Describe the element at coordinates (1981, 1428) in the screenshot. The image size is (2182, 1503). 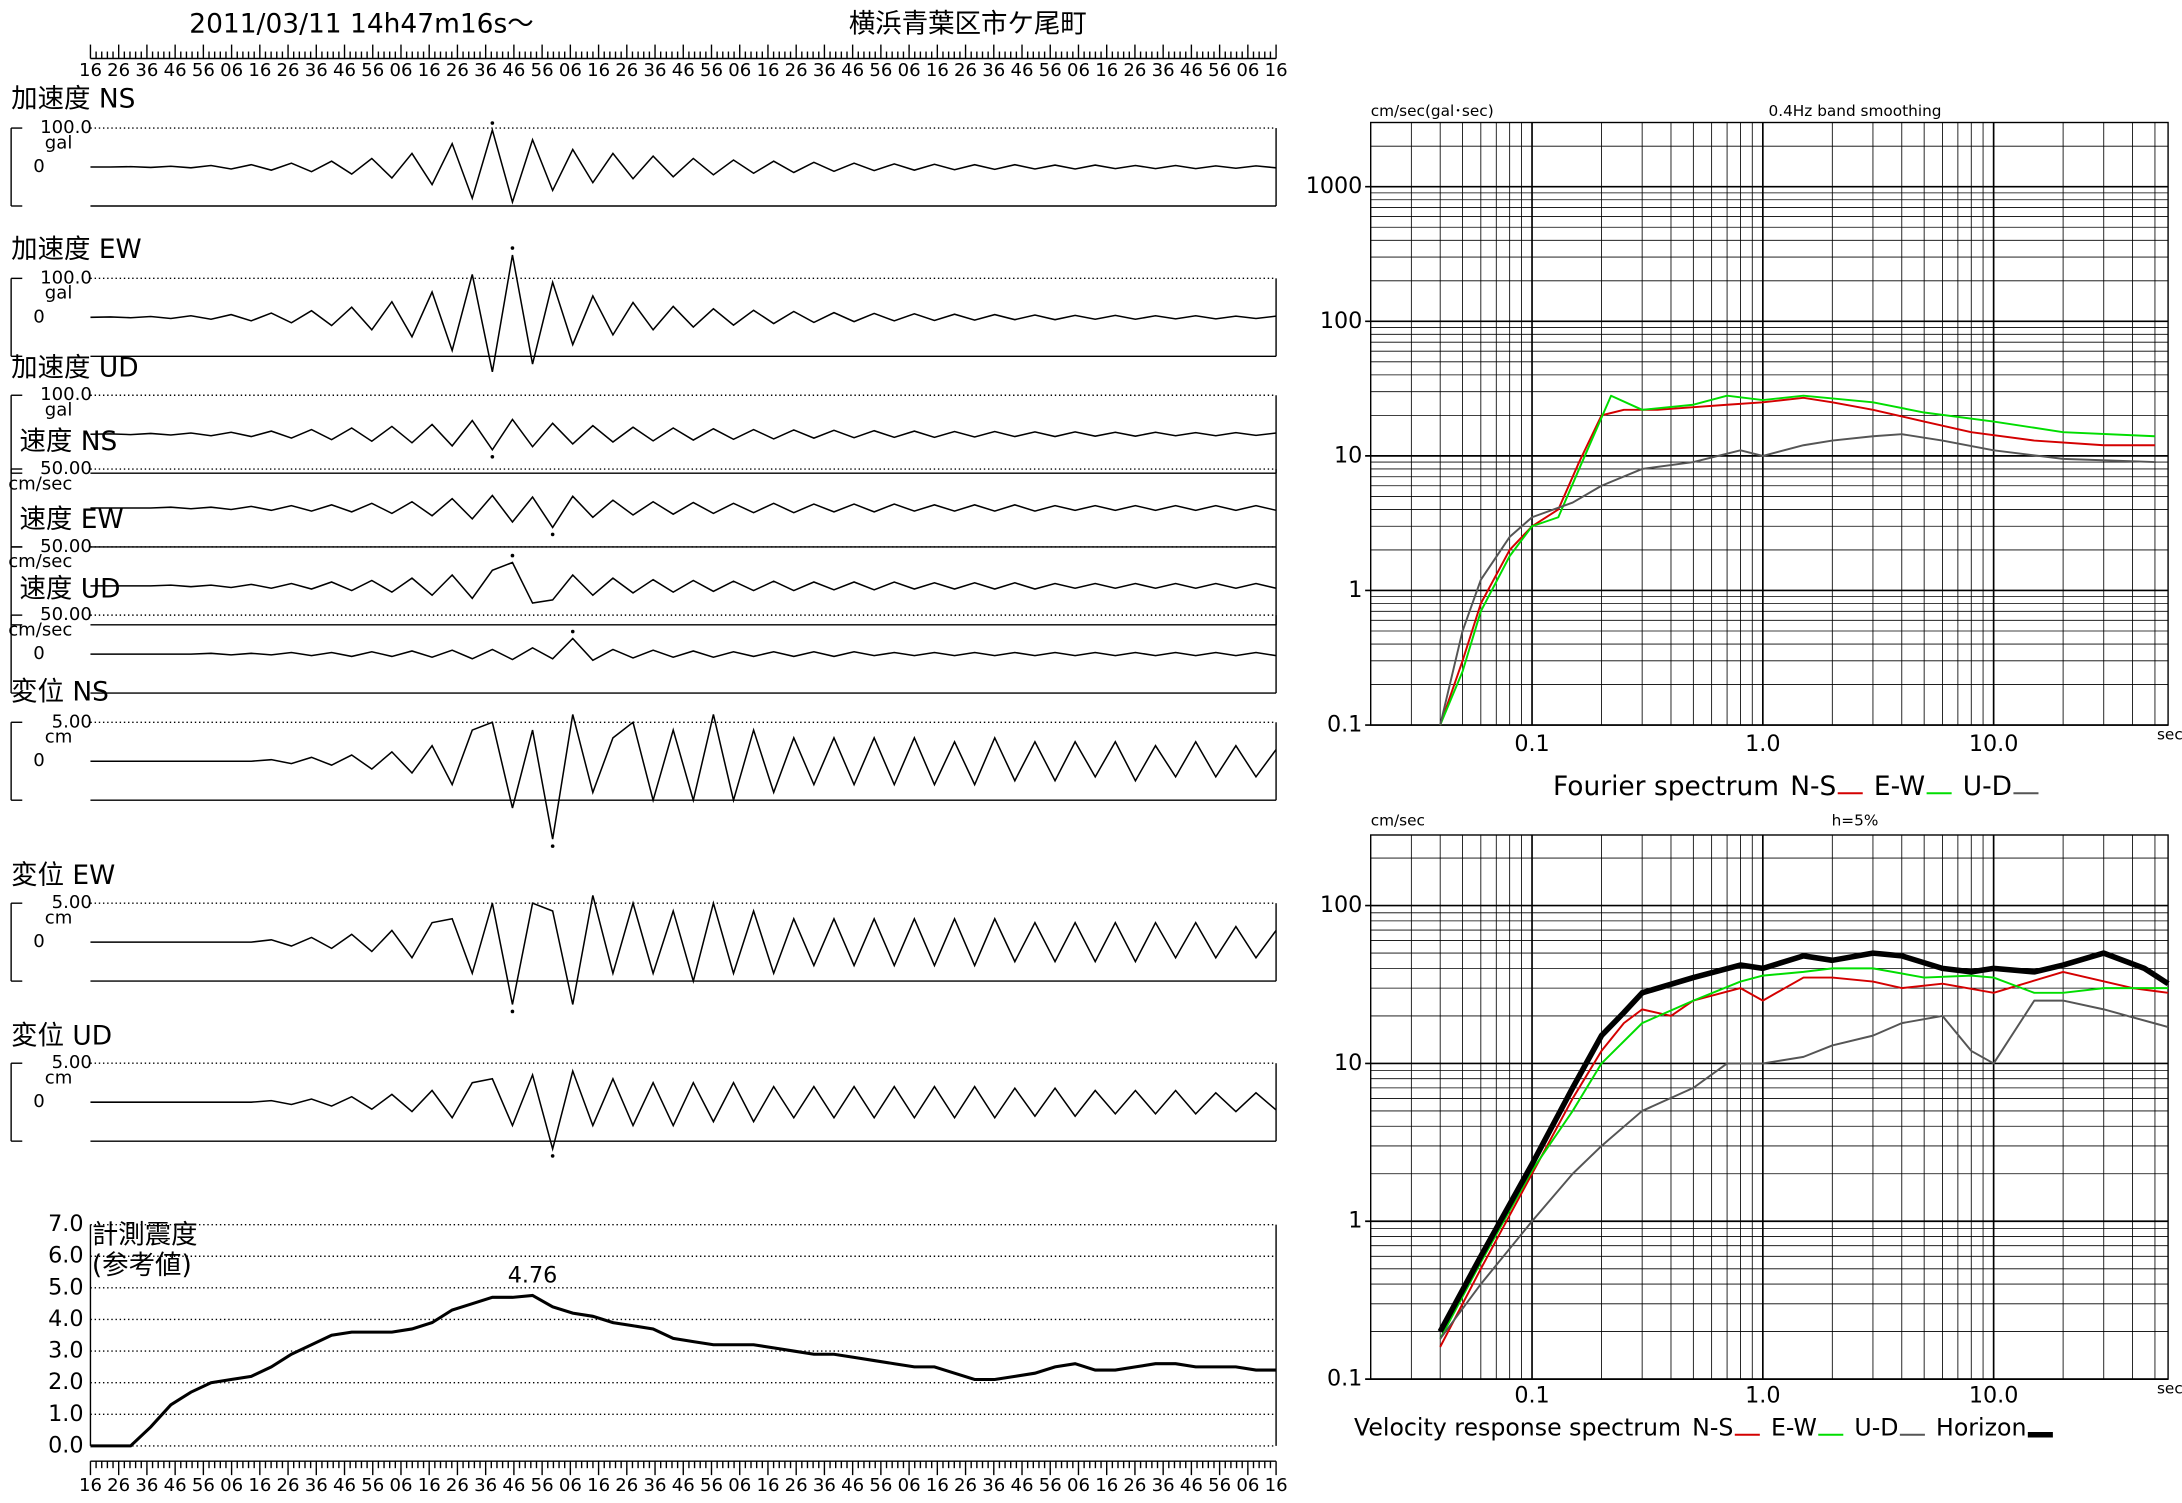
I see `legend-label: Horizon` at that location.